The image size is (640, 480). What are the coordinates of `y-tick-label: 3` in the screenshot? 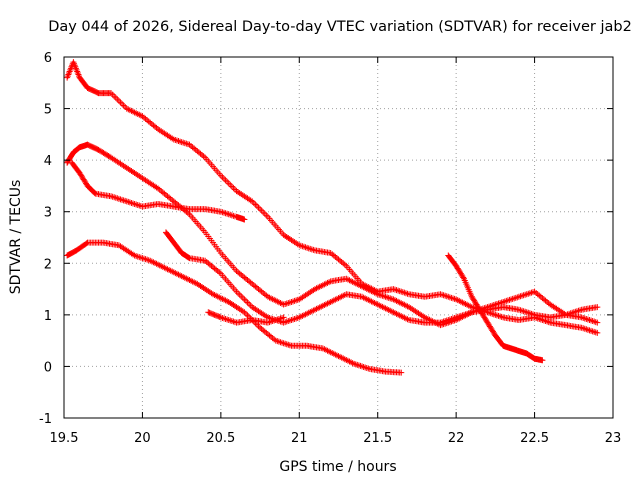 It's located at (48, 213).